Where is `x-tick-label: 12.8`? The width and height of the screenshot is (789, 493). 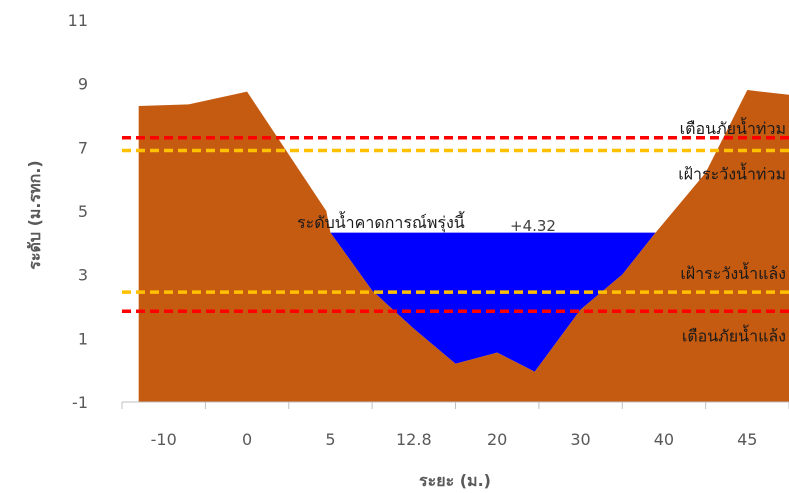
x-tick-label: 12.8 is located at coordinates (414, 439).